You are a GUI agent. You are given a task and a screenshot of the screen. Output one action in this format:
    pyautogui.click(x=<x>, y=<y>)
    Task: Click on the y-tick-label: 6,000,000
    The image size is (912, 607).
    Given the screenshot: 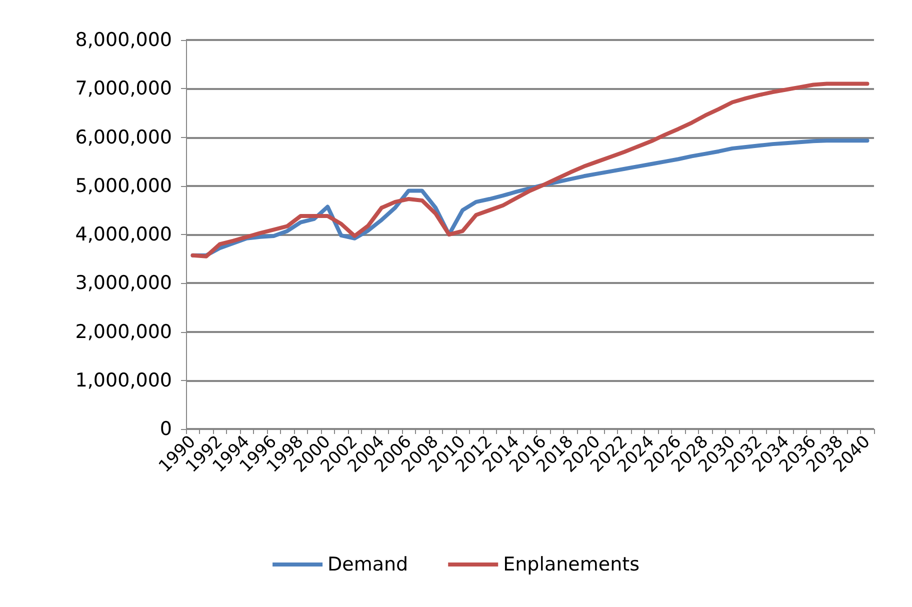 What is the action you would take?
    pyautogui.click(x=123, y=137)
    